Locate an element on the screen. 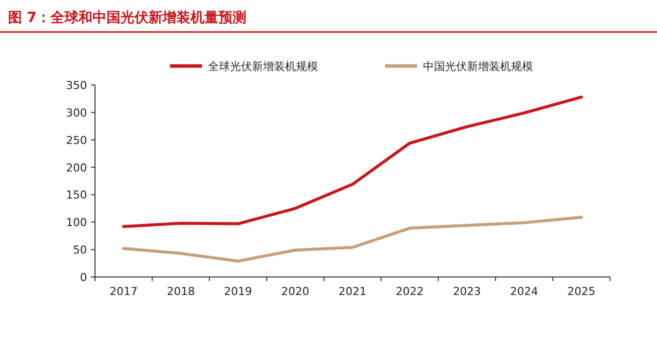  y-tick-label: 250 is located at coordinates (76, 140).